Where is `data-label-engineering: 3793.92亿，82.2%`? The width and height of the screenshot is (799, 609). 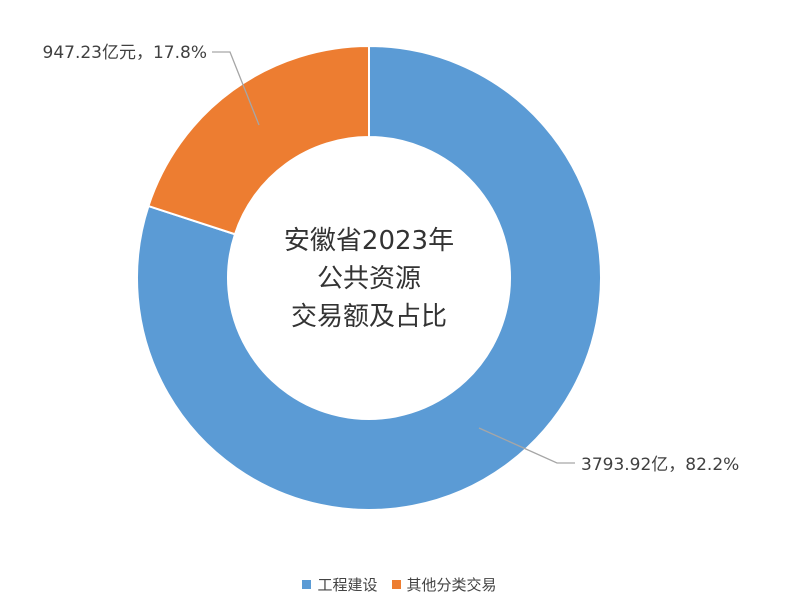
data-label-engineering: 3793.92亿，82.2% is located at coordinates (660, 465).